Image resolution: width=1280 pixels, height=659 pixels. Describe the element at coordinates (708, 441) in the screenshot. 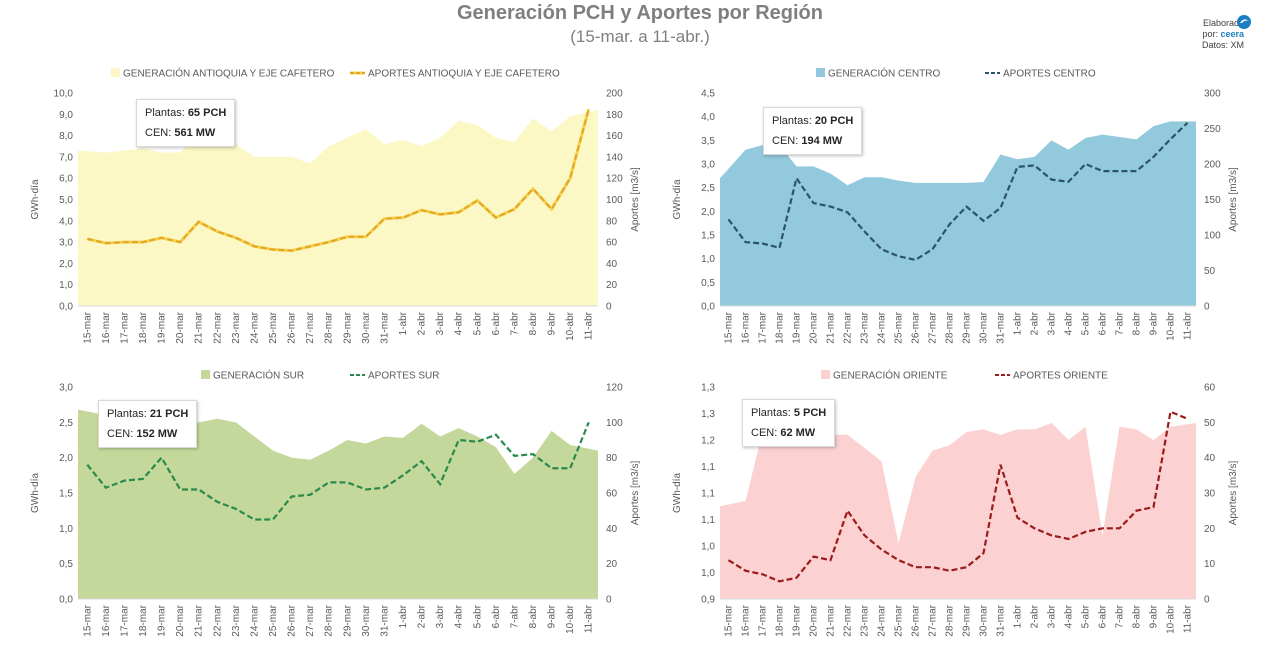

I see `y-tick-label: 1,2` at that location.